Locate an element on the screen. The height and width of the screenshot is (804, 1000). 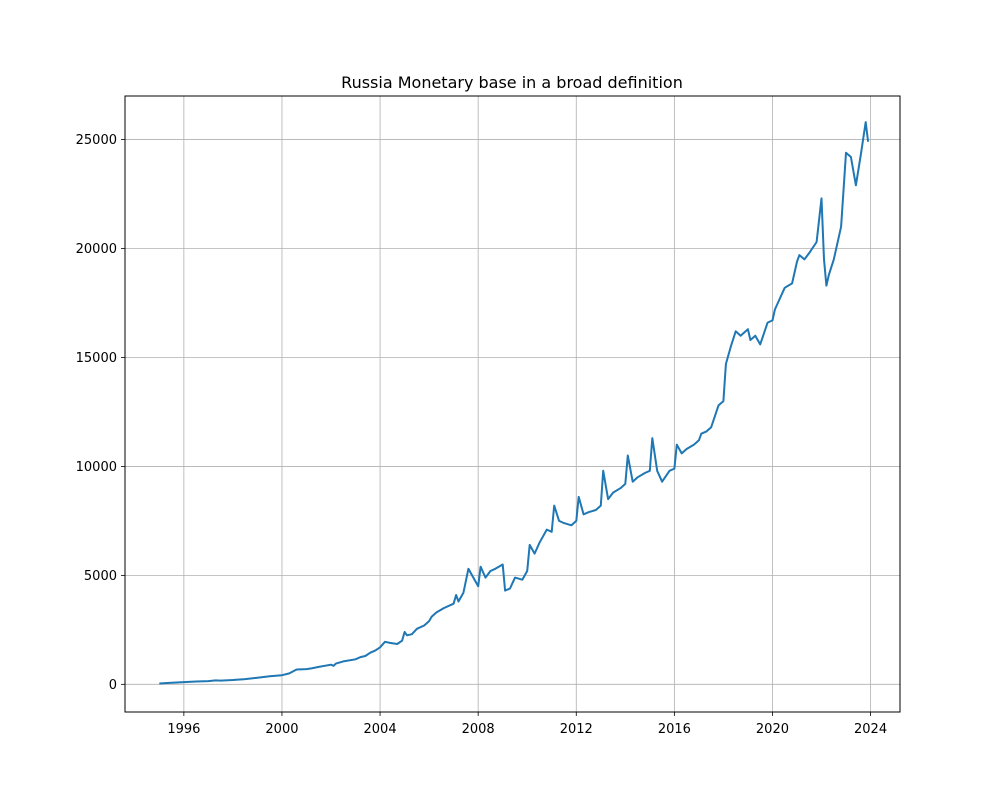
y-tick-label: 25000 is located at coordinates (96, 140).